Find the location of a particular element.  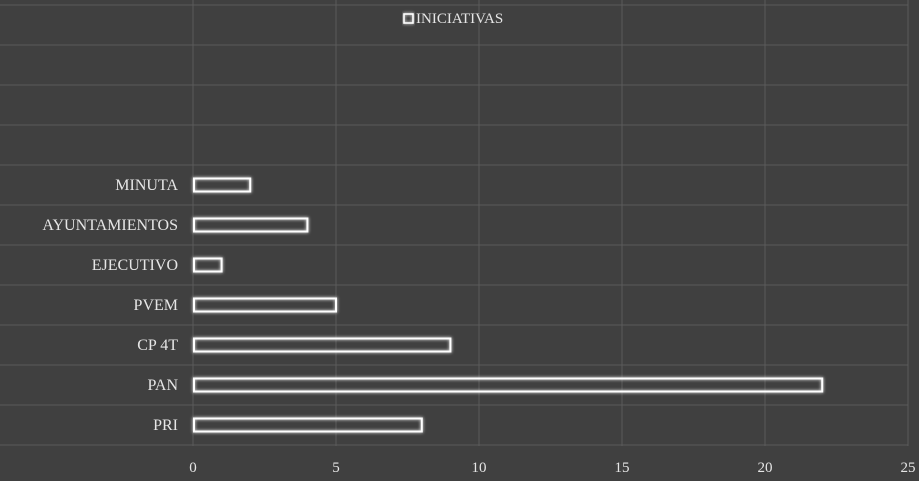

legend-label: INICIATIVAS is located at coordinates (459, 19).